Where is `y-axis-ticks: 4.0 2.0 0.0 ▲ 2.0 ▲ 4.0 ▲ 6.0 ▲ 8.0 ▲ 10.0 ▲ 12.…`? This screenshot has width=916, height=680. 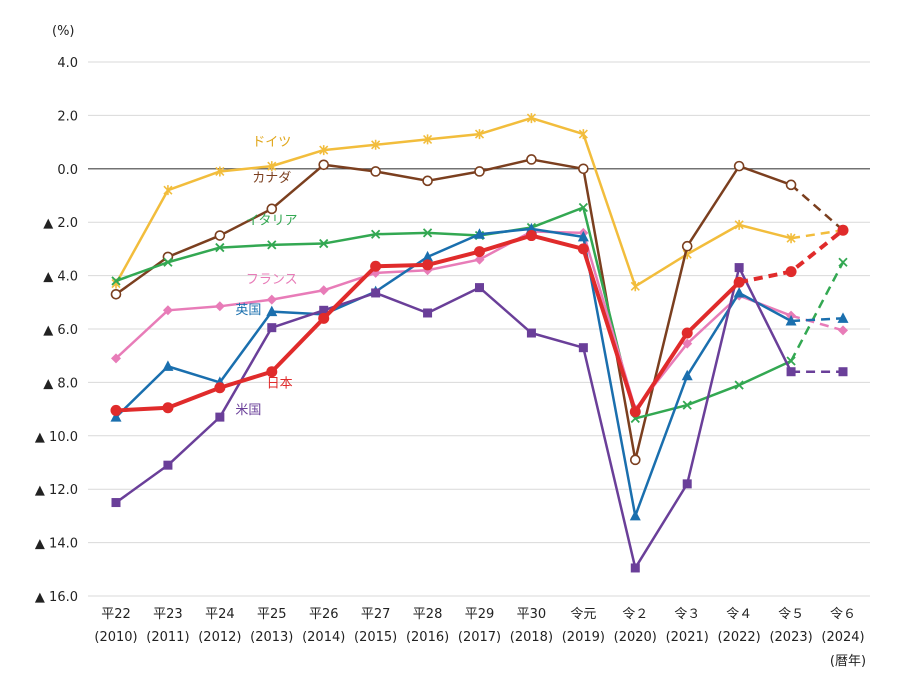 y-axis-ticks: 4.0 2.0 0.0 ▲ 2.0 ▲ 4.0 ▲ 6.0 ▲ 8.0 ▲ 10.0 ▲ 12.… is located at coordinates (56, 330).